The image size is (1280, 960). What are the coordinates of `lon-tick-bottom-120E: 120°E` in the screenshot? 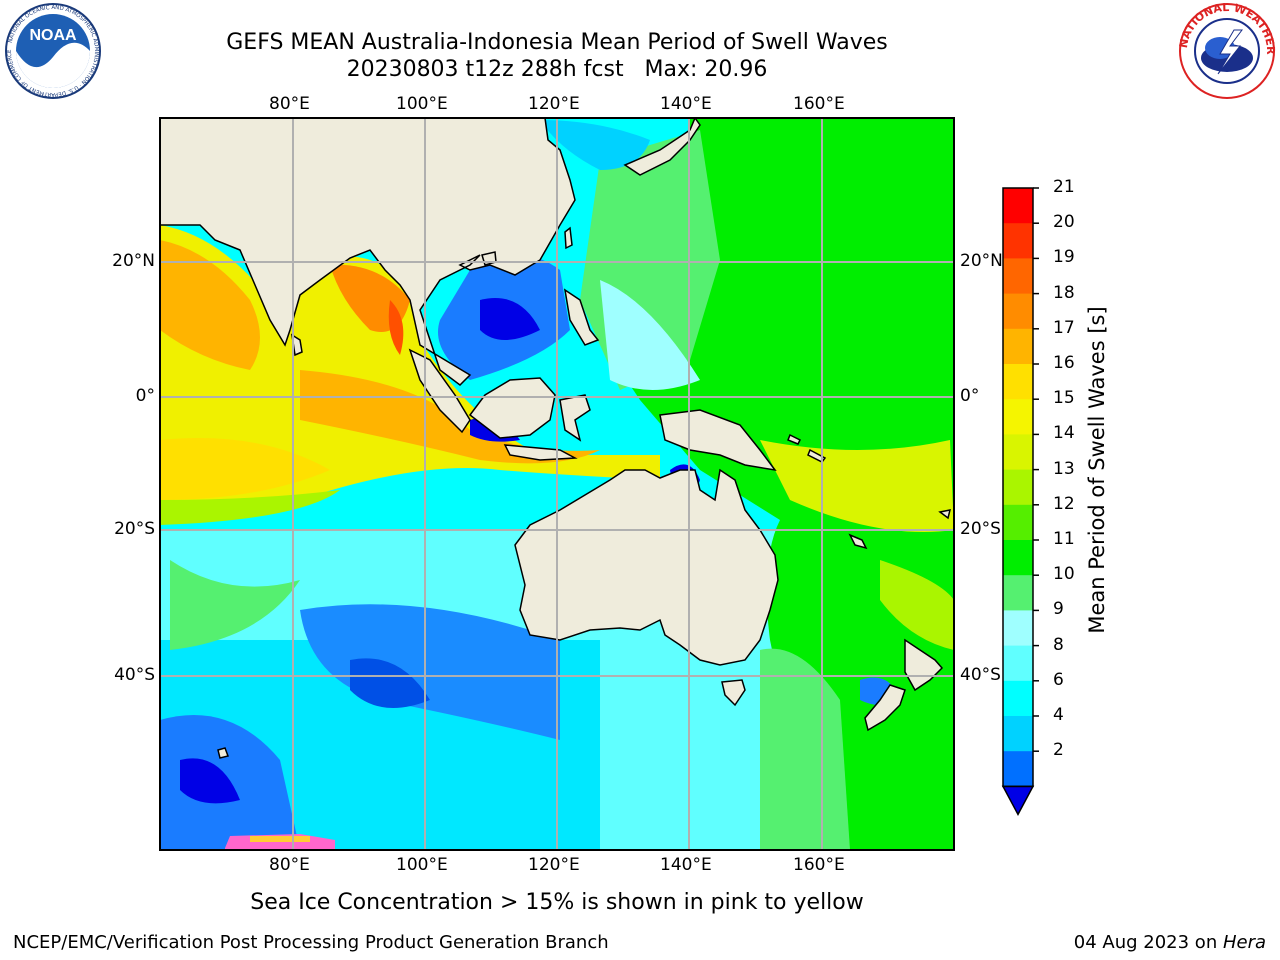 It's located at (554, 865).